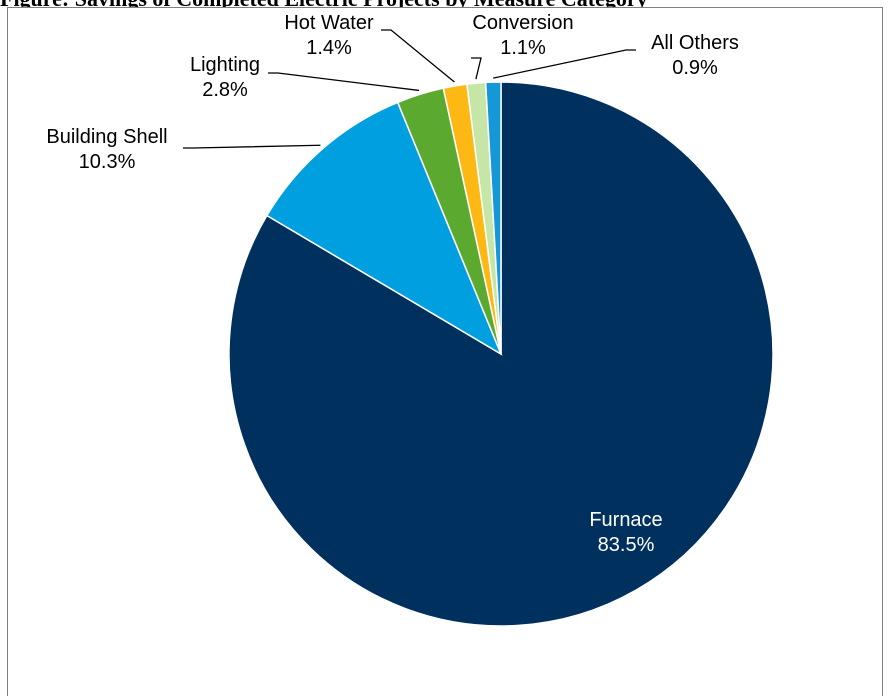  Describe the element at coordinates (523, 48) in the screenshot. I see `slice-value-conversion: 1.1%` at that location.